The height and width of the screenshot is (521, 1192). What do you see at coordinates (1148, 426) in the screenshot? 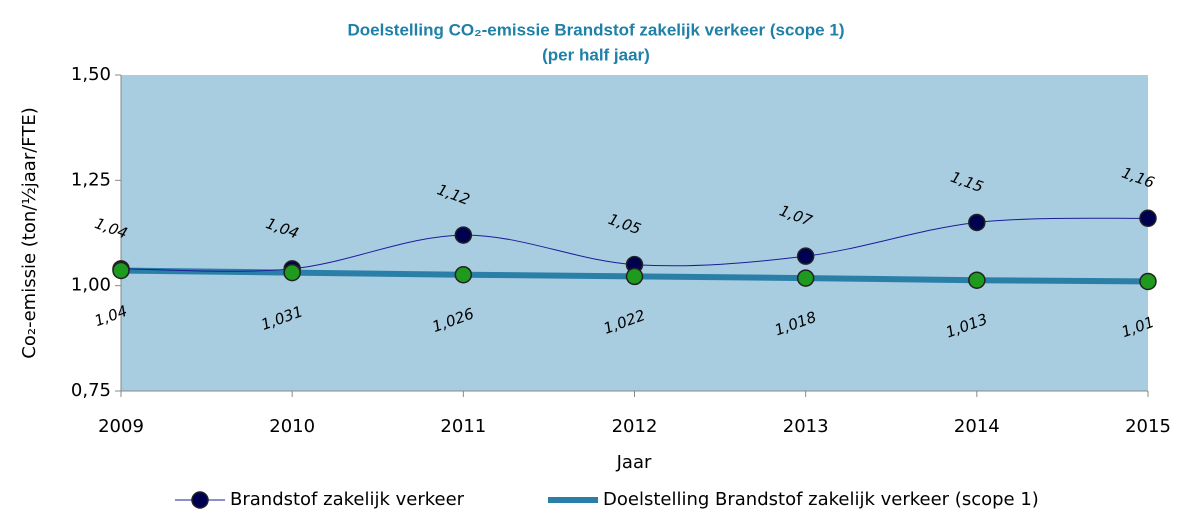
I see `x-tick-label: 2015` at bounding box center [1148, 426].